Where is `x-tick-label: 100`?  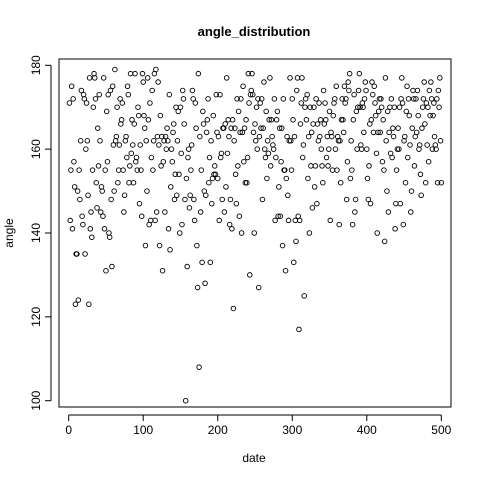 x-tick-label: 100 is located at coordinates (143, 430).